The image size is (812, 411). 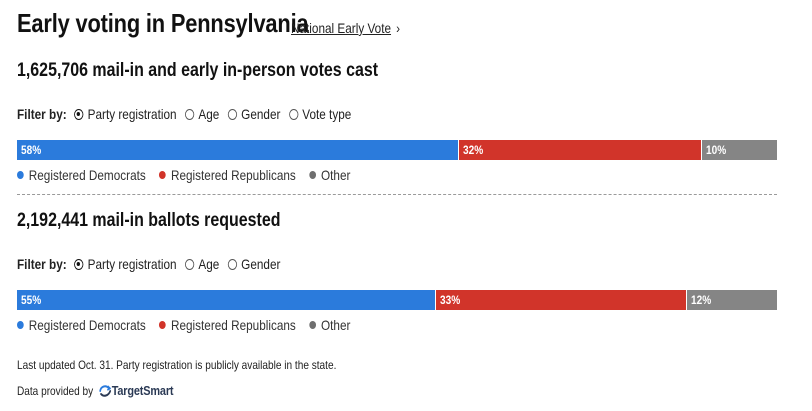 I want to click on bar-segment-republicans: 32%, so click(x=579, y=150).